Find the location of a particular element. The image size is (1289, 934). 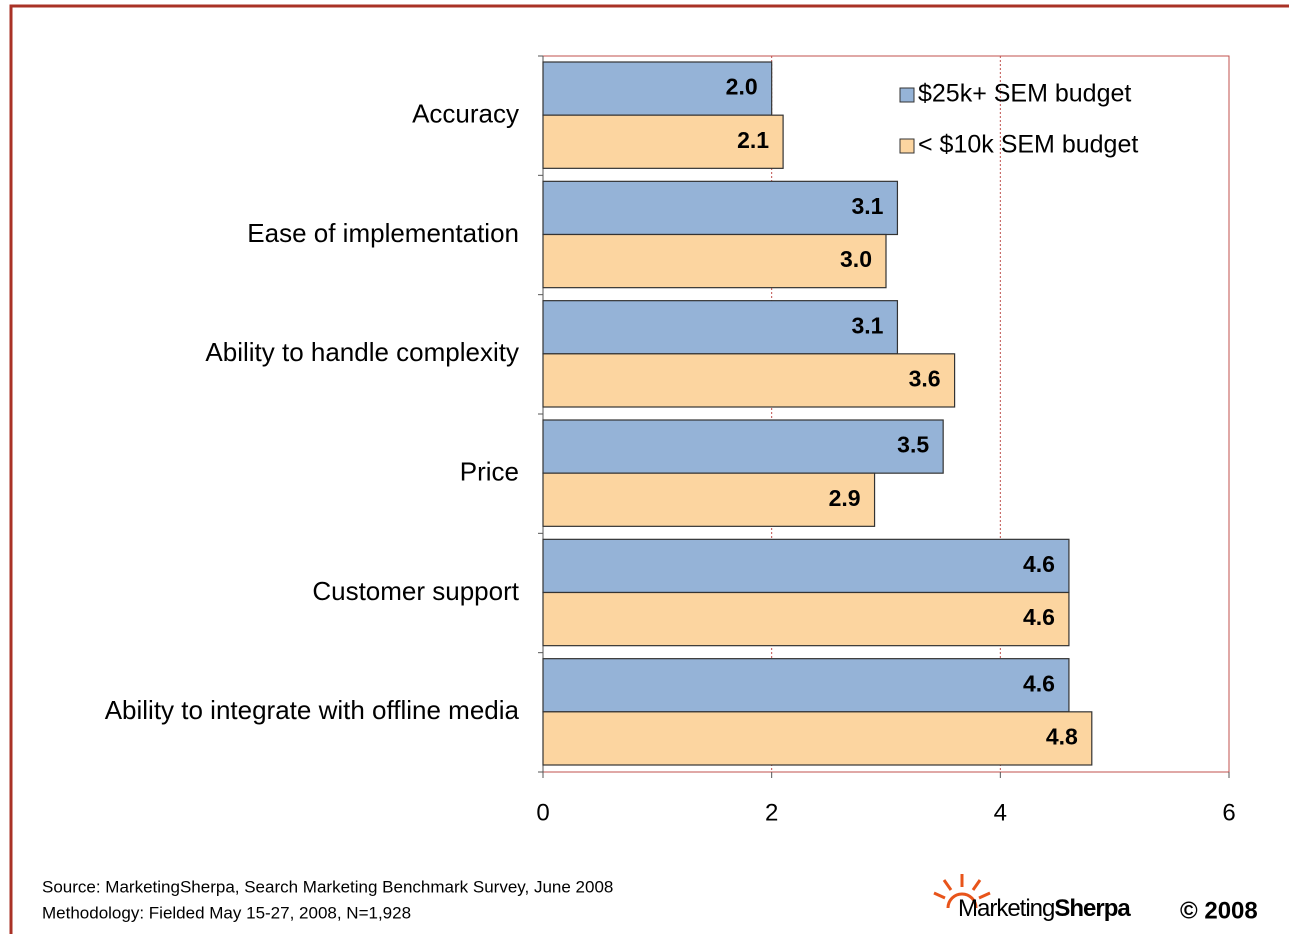

x-tick-label: 4 is located at coordinates (1000, 812).